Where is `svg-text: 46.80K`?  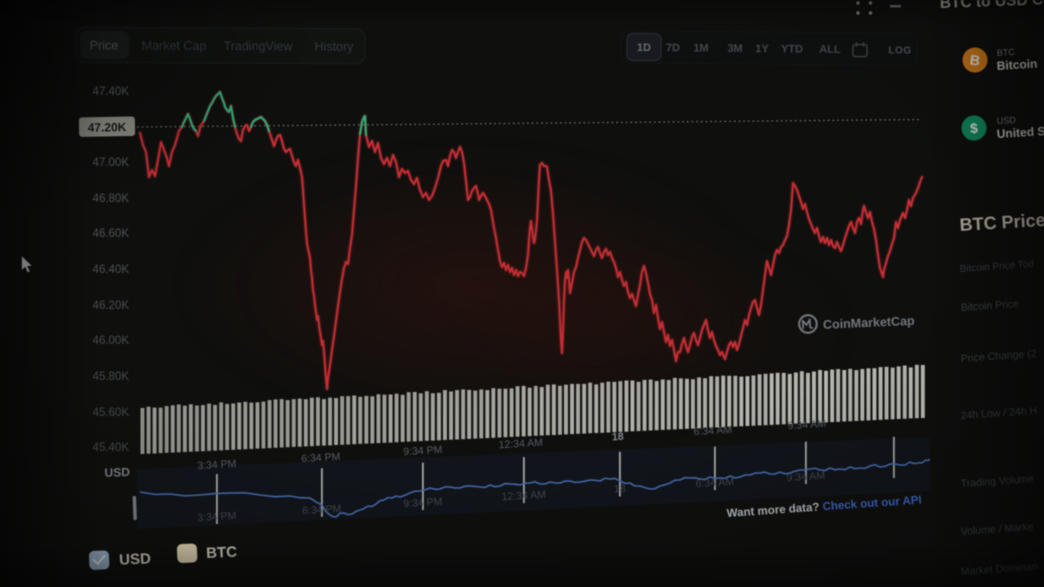
svg-text: 46.80K is located at coordinates (111, 199).